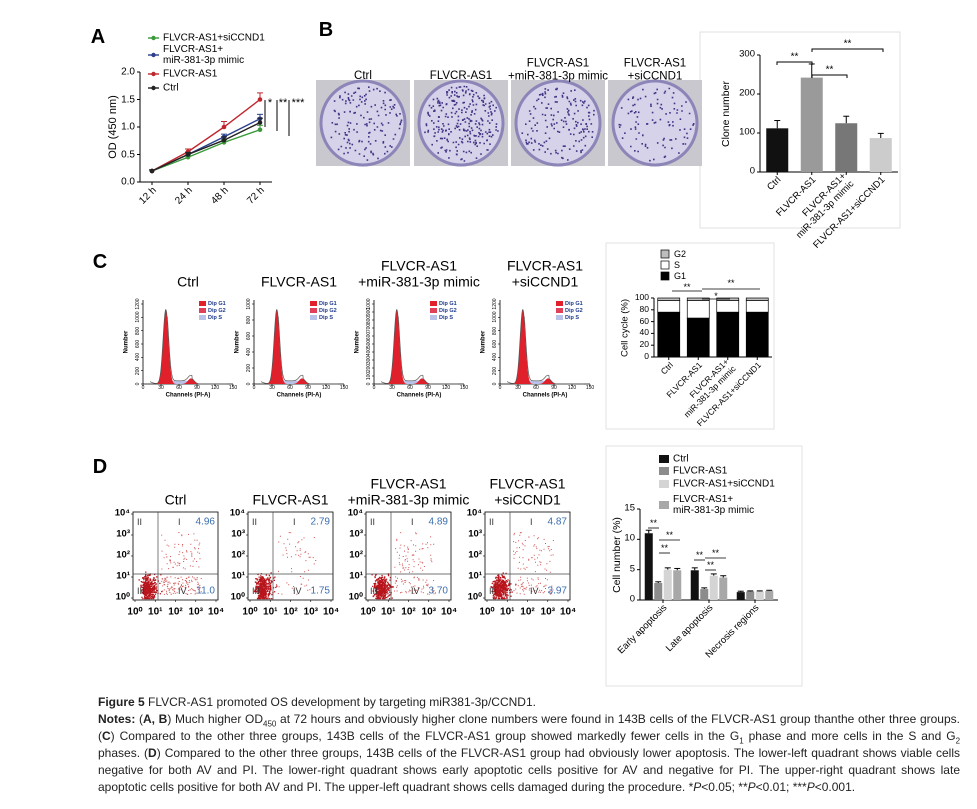  What do you see at coordinates (644, 332) in the screenshot?
I see `y-tick-label: 40` at bounding box center [644, 332].